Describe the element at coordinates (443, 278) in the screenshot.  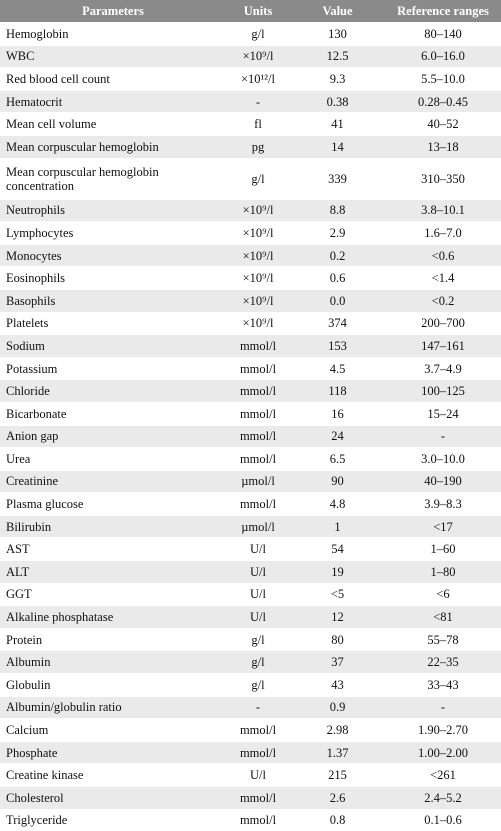
I see `table-cell: <1.4` at that location.